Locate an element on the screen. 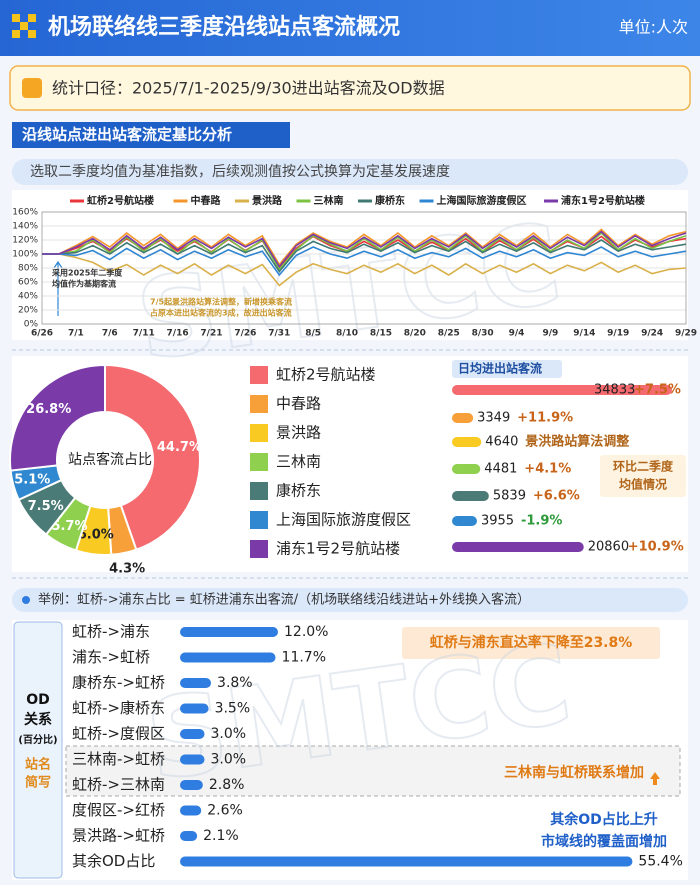 The image size is (700, 885). annotation: 采用2025年二季度 is located at coordinates (87, 273).